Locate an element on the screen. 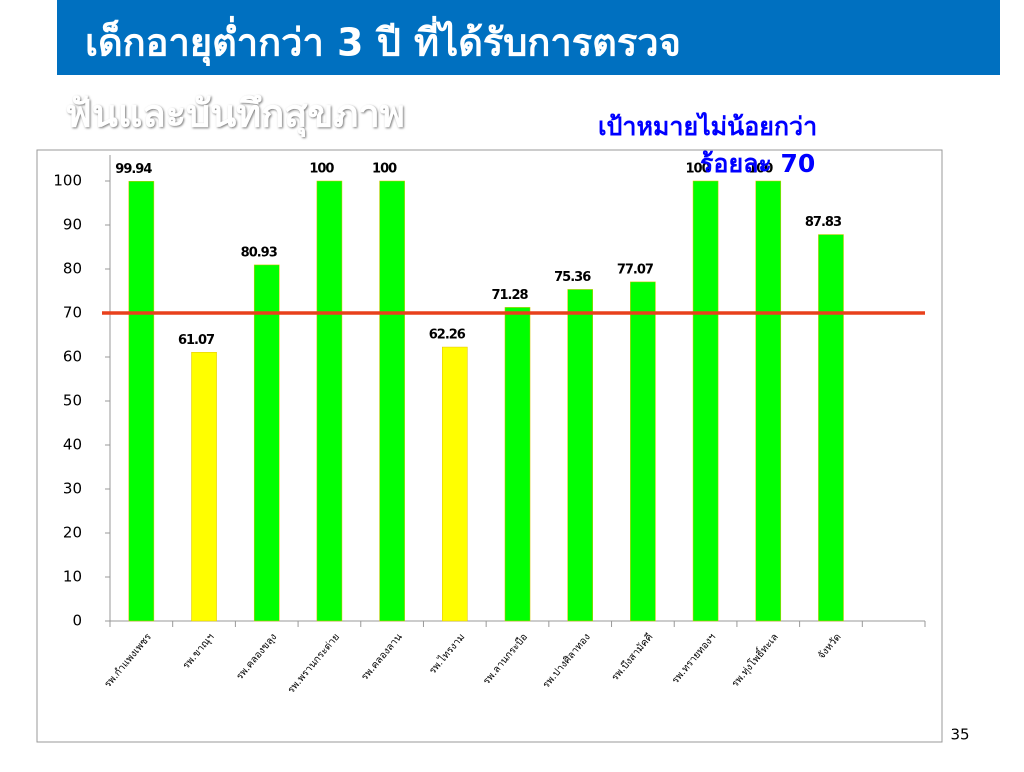 This screenshot has height=772, width=1024. value-label: 77.07 is located at coordinates (635, 269).